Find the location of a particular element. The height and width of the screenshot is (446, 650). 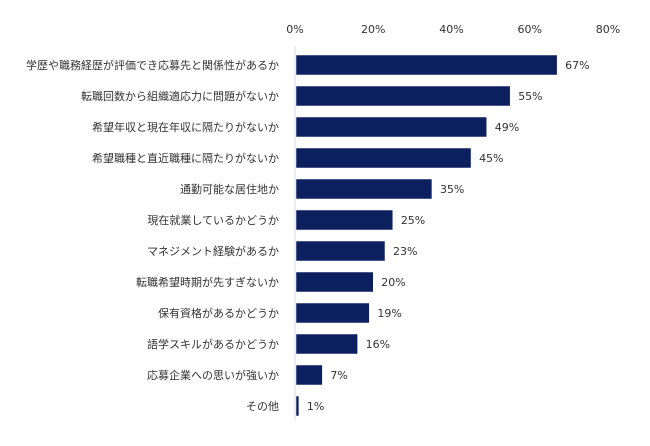

category-label: マネジメント経験があるか is located at coordinates (213, 251).